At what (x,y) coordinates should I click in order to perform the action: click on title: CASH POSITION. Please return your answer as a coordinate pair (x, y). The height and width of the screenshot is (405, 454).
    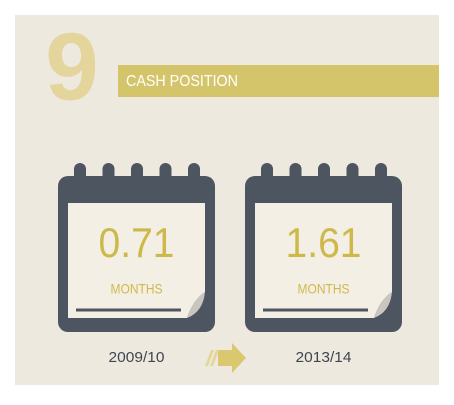
    Looking at the image, I should click on (182, 81).